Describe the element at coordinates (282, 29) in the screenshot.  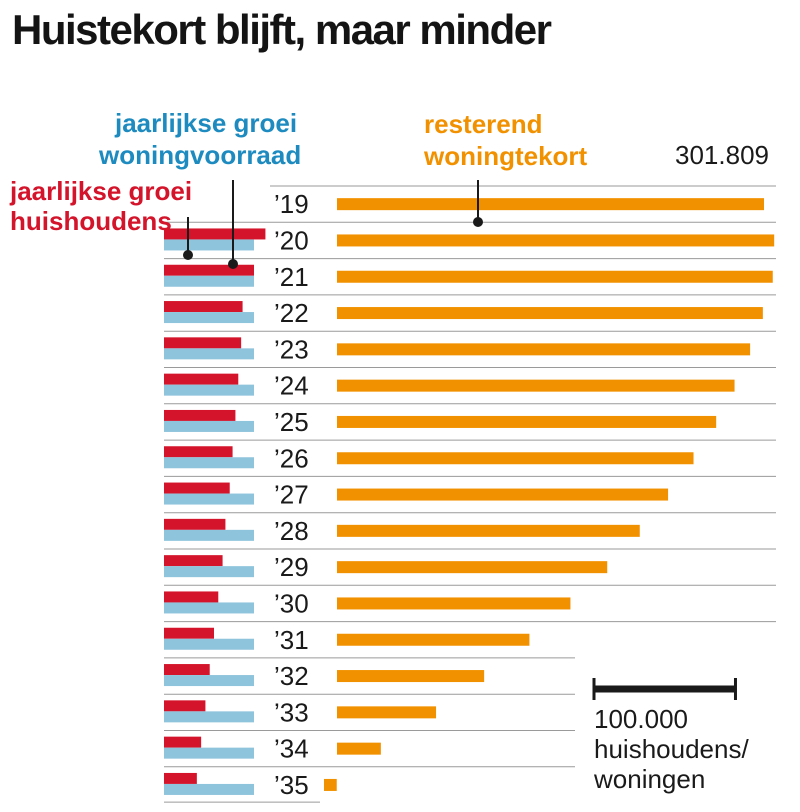
I see `chart-title: Huistekort blijft, maar minder` at that location.